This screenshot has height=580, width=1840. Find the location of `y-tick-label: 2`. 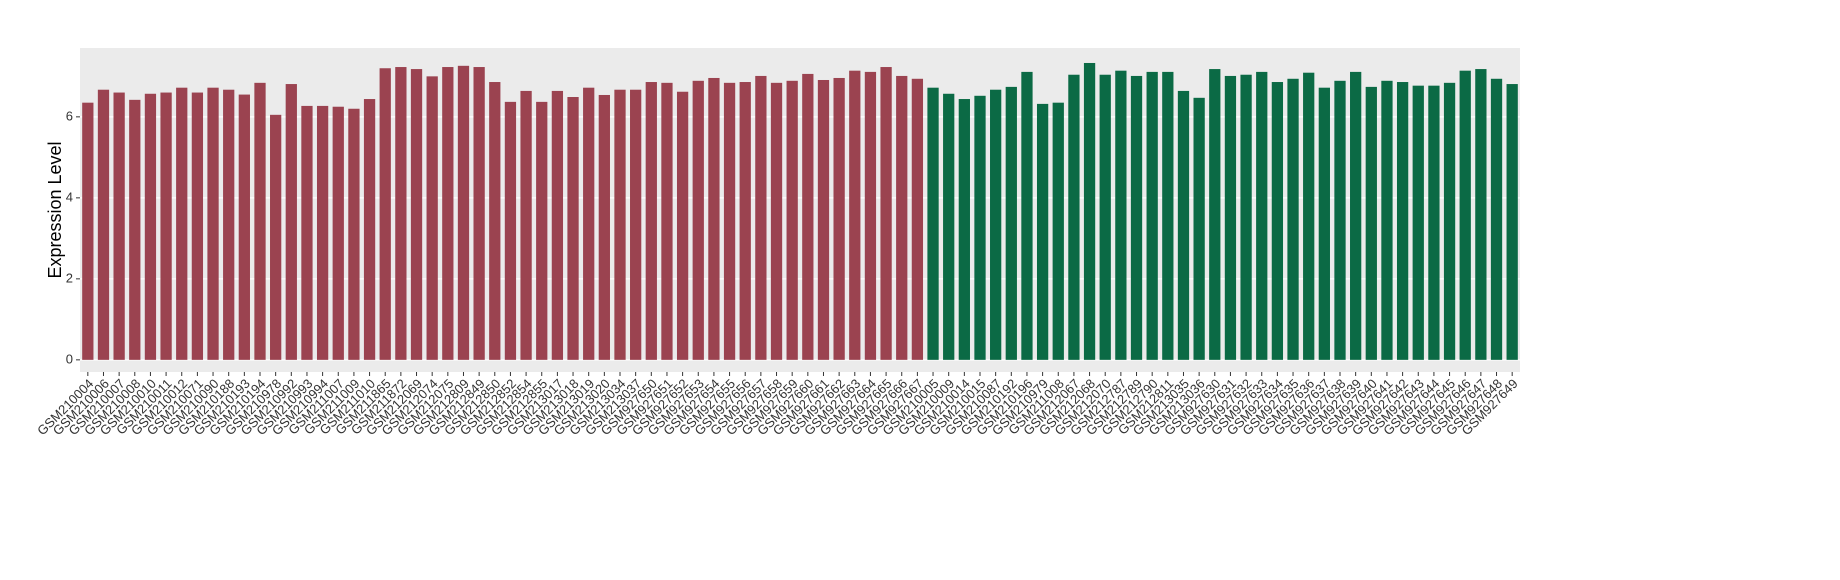

y-tick-label: 2 is located at coordinates (69, 277).